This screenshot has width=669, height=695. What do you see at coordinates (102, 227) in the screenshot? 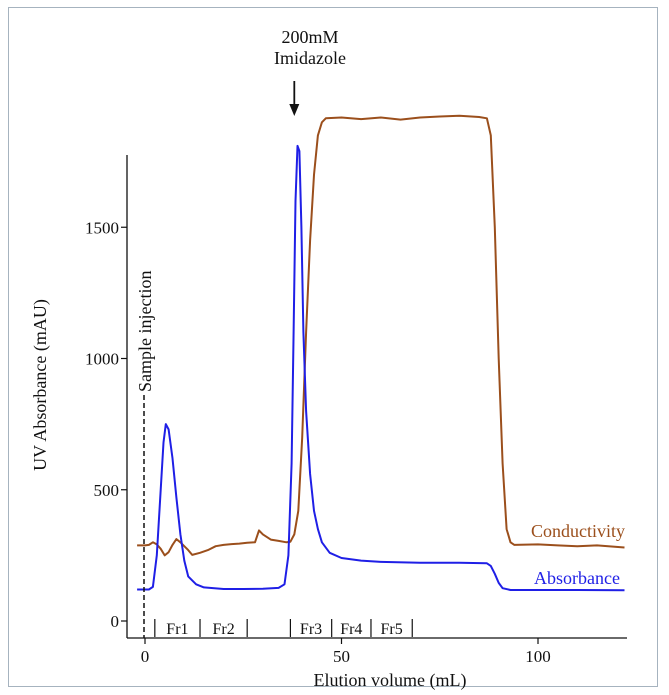
I see `y-tick-label: 1500` at bounding box center [102, 227].